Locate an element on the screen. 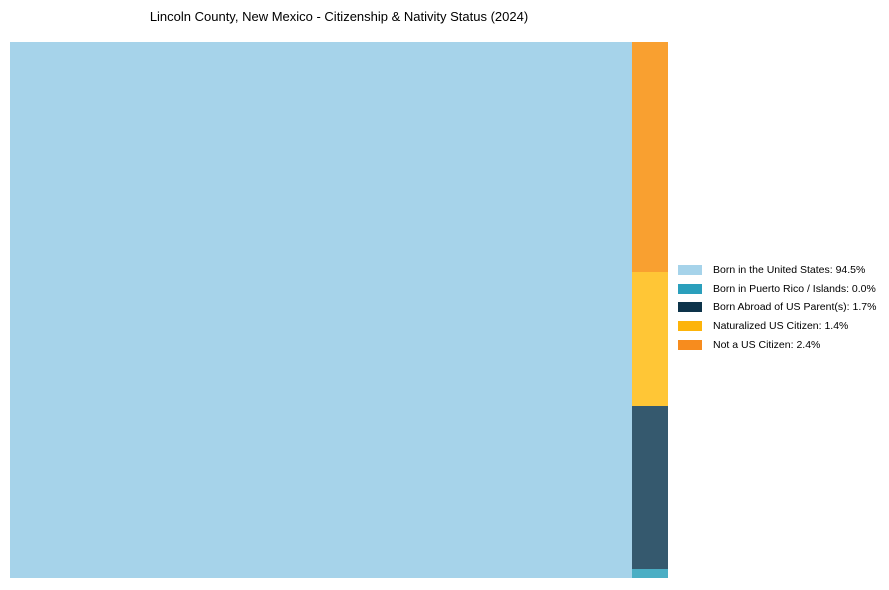 This screenshot has width=889, height=590. legend-swatch-born-in-us-icon is located at coordinates (690, 270).